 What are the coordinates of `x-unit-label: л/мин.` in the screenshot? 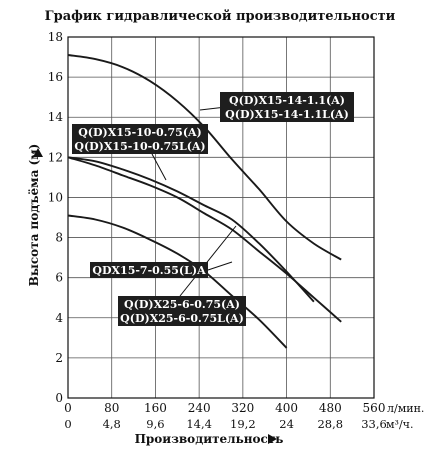 It's located at (405, 408).